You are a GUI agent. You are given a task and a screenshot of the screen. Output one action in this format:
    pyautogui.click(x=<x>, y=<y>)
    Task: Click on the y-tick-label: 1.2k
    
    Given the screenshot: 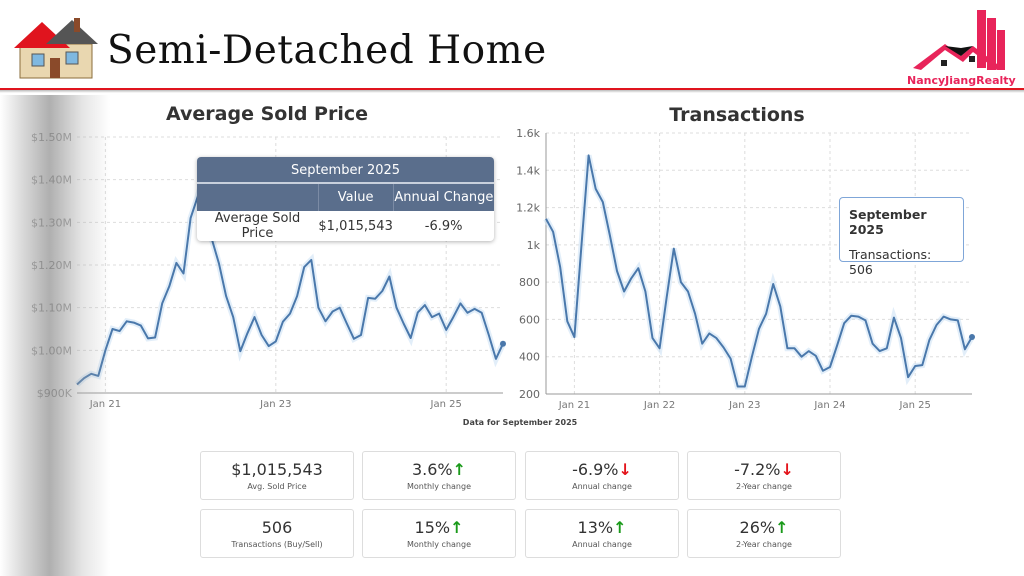 What is the action you would take?
    pyautogui.click(x=528, y=208)
    